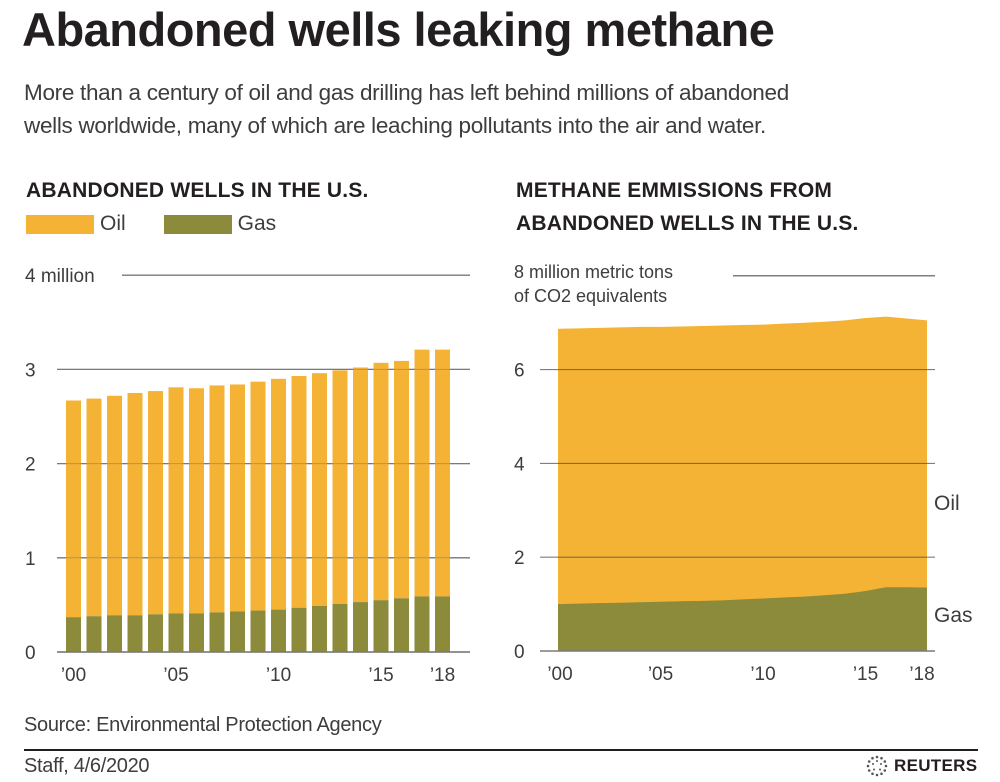 The image size is (1000, 782). Describe the element at coordinates (319, 489) in the screenshot. I see `wells-bar-oil-2012` at that location.